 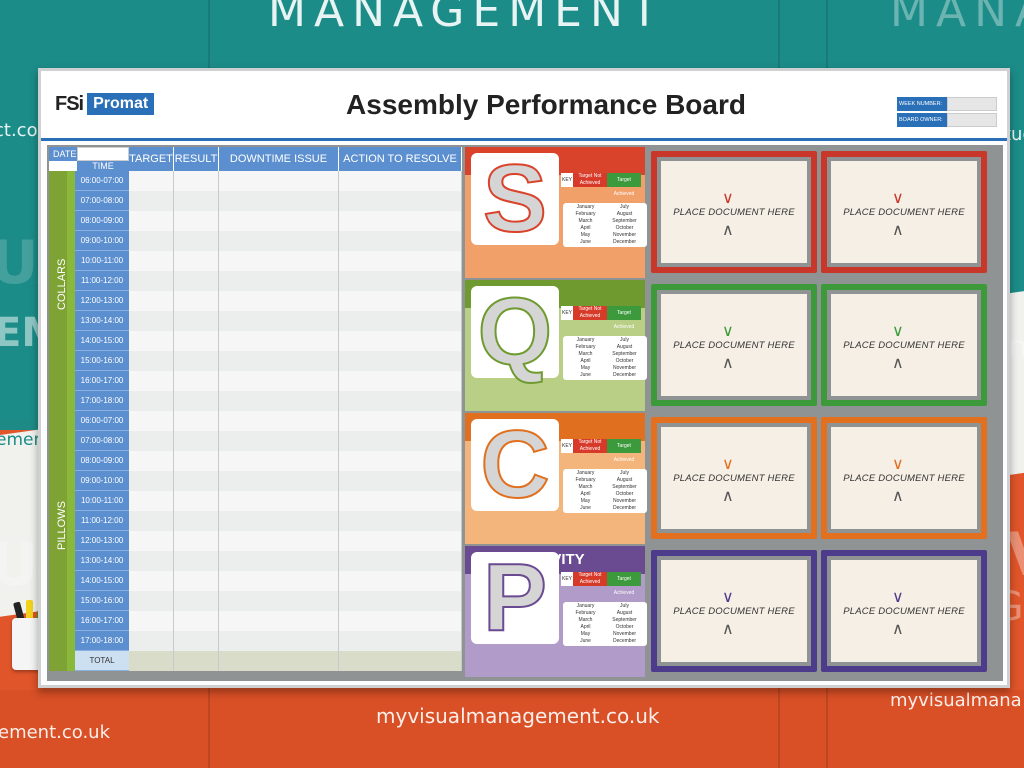 What do you see at coordinates (972, 104) in the screenshot?
I see `week-number-value` at bounding box center [972, 104].